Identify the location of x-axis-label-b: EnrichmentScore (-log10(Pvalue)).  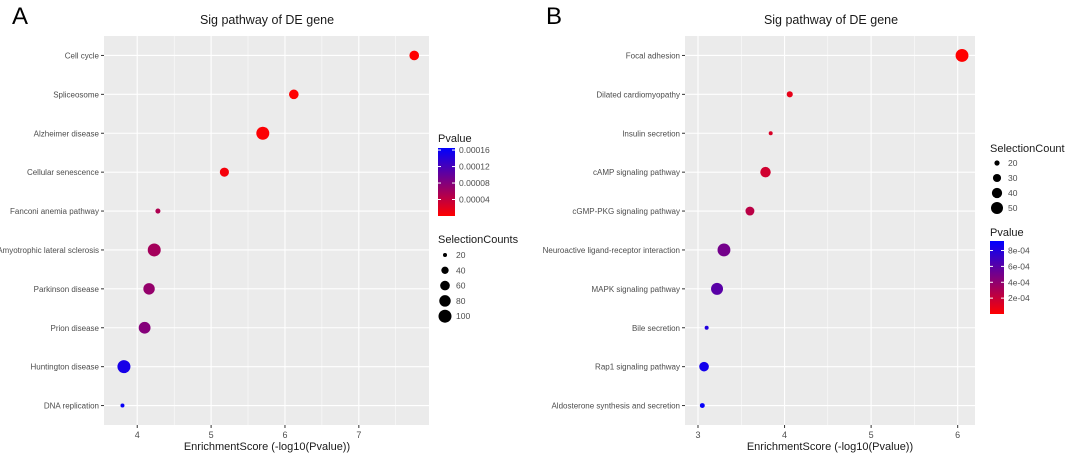
(830, 447).